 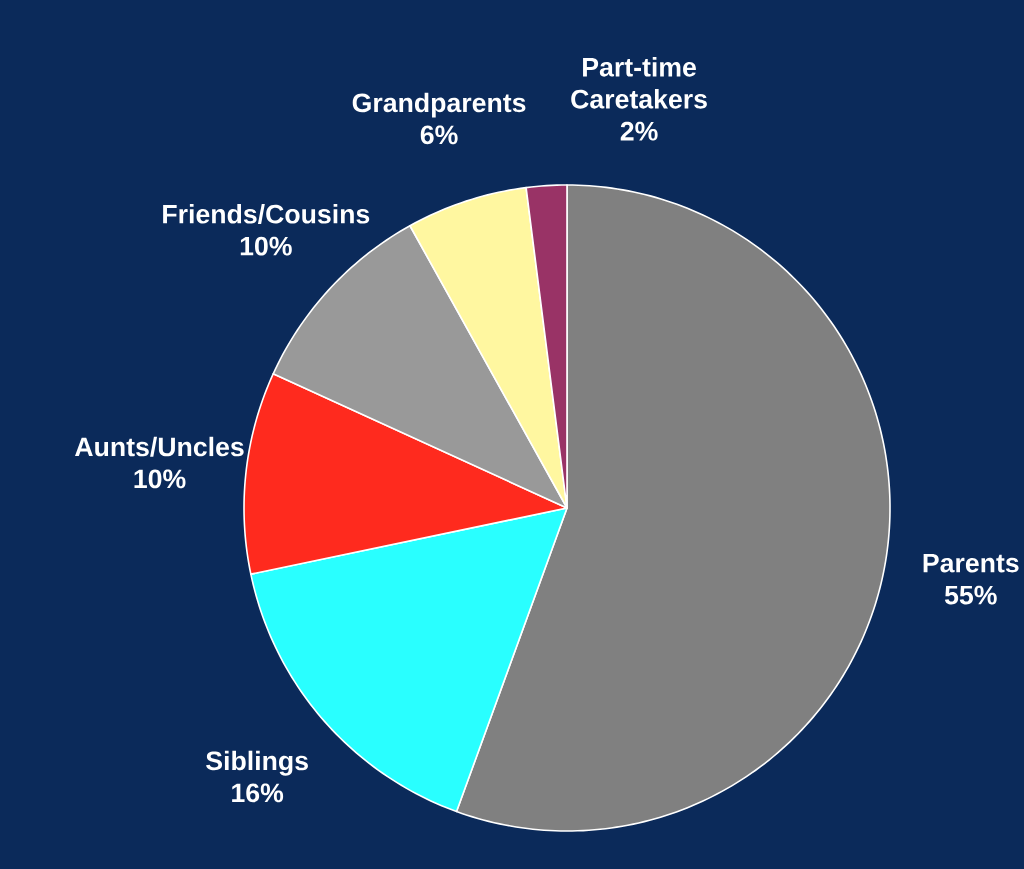 What do you see at coordinates (266, 214) in the screenshot?
I see `slice-label: Friends/Cousins` at bounding box center [266, 214].